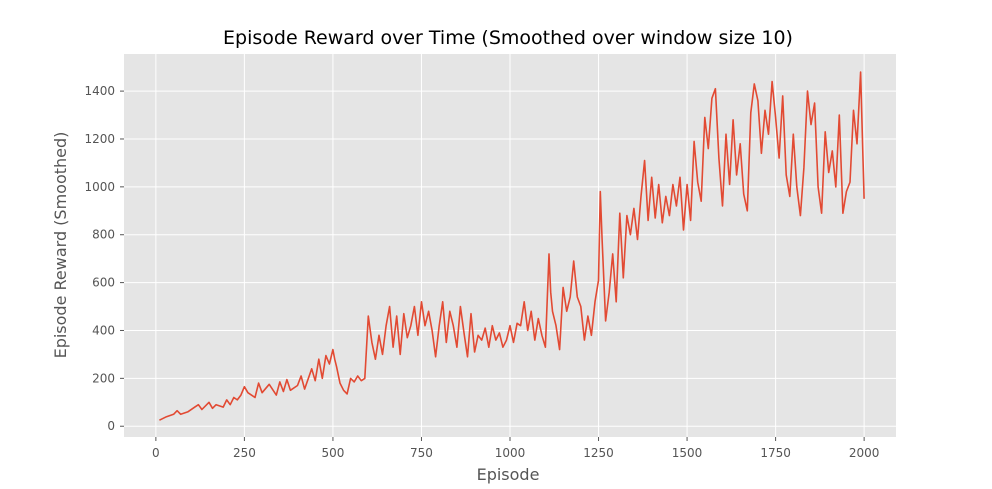  What do you see at coordinates (156, 453) in the screenshot?
I see `x-tick-label: 0` at bounding box center [156, 453].